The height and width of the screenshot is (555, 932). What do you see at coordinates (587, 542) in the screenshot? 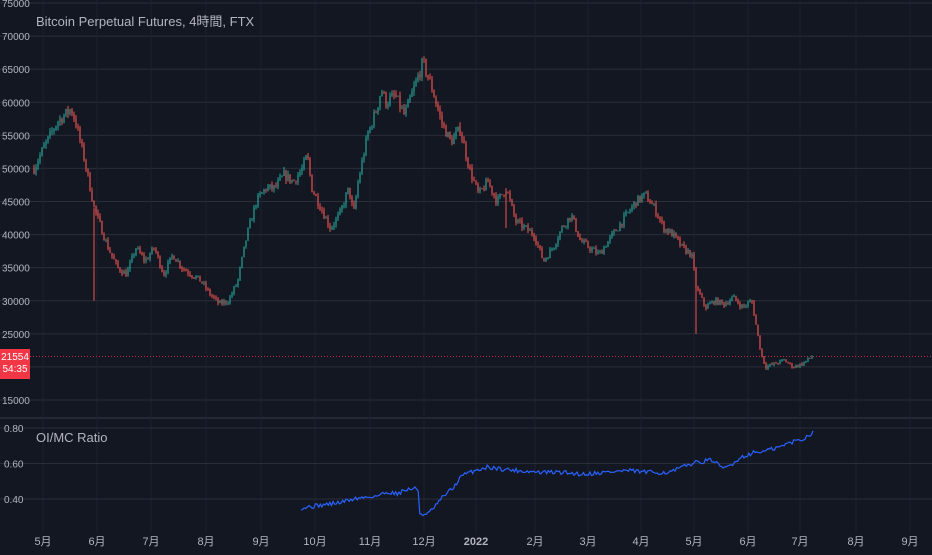
I see `x-tick-label: 3月` at bounding box center [587, 542].